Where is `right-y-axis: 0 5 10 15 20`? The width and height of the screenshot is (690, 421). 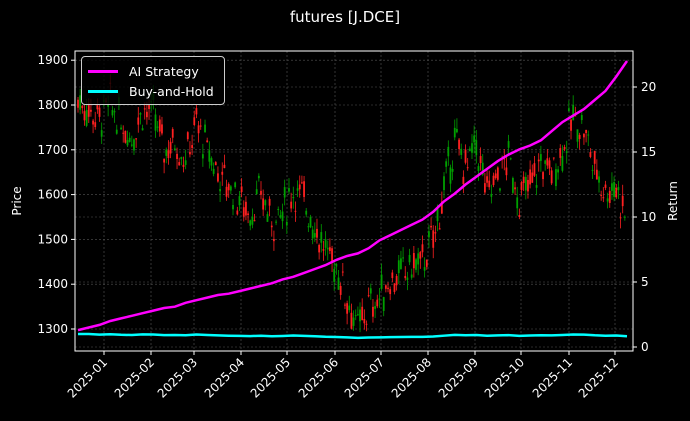 right-y-axis: 0 5 10 15 20 is located at coordinates (644, 217).